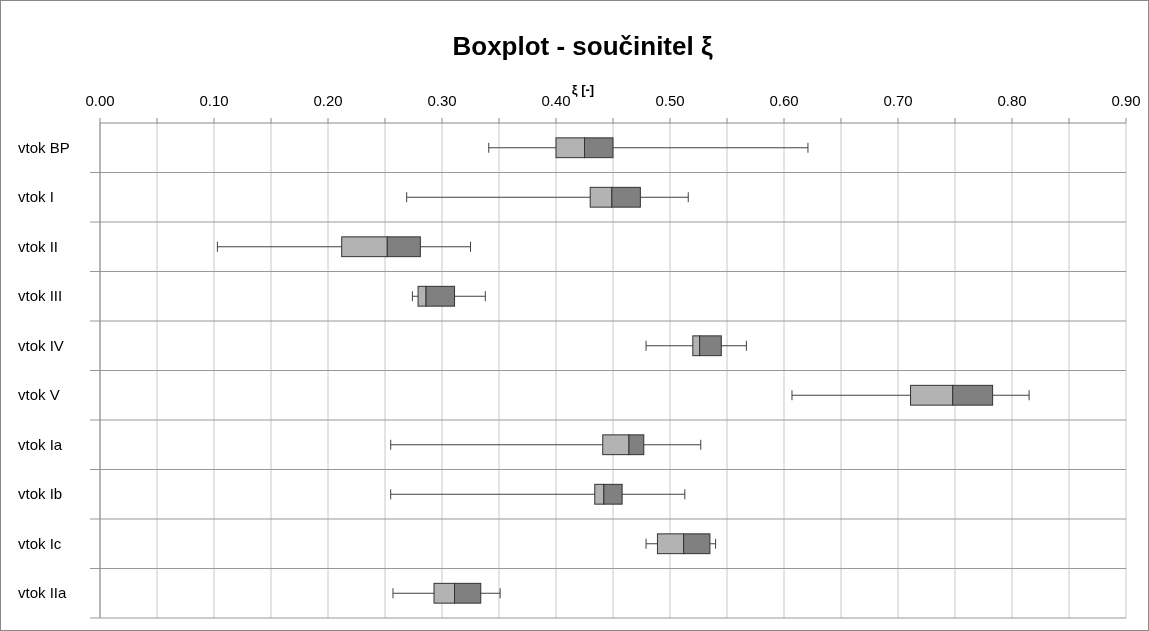 The image size is (1149, 631). Describe the element at coordinates (40, 494) in the screenshot. I see `y-tick-label: vtok Ib` at that location.